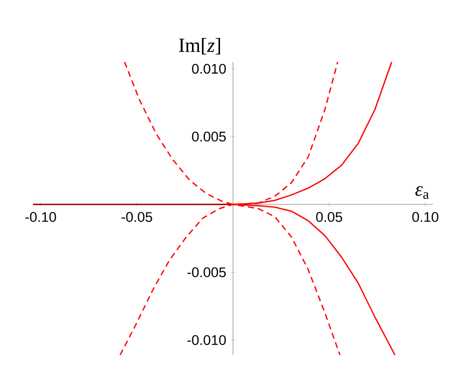 This screenshot has height=374, width=463. Describe the element at coordinates (209, 137) in the screenshot. I see `y-tick-label: 0.005` at that location.